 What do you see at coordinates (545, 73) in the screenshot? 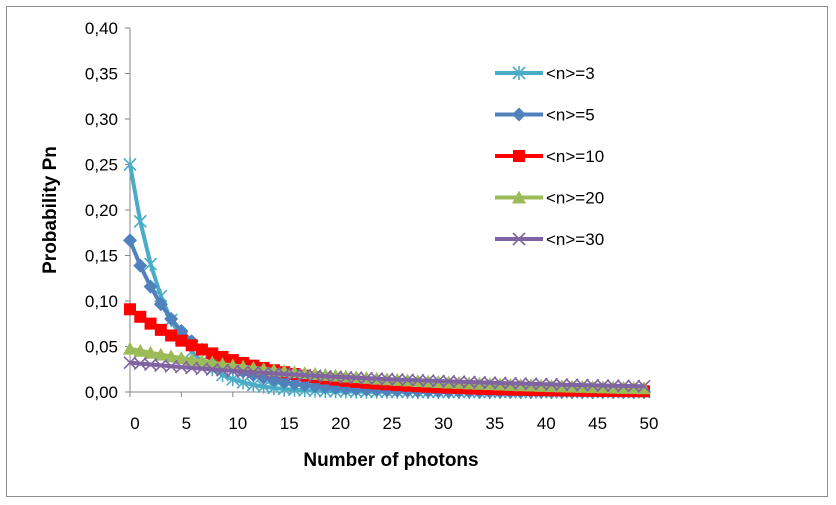
I see `legend-item: <n>=3` at bounding box center [545, 73].